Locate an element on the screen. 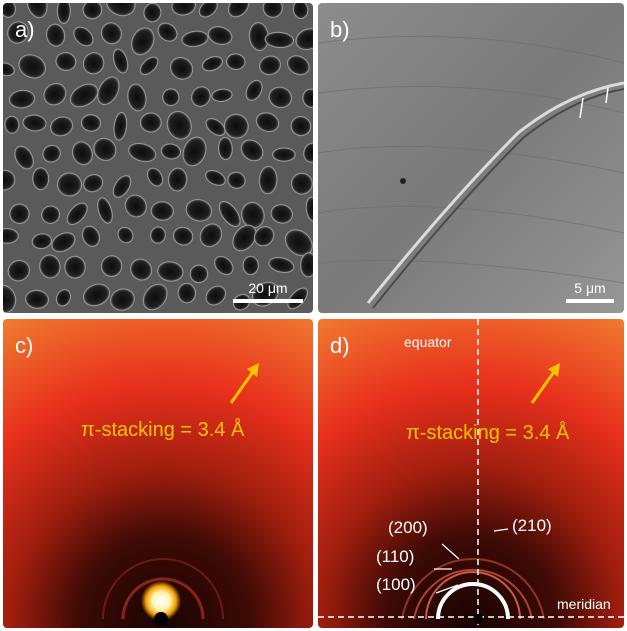 The width and height of the screenshot is (627, 631). pi-stacking-label-d: π-stacking = 3.4 Å is located at coordinates (488, 433).